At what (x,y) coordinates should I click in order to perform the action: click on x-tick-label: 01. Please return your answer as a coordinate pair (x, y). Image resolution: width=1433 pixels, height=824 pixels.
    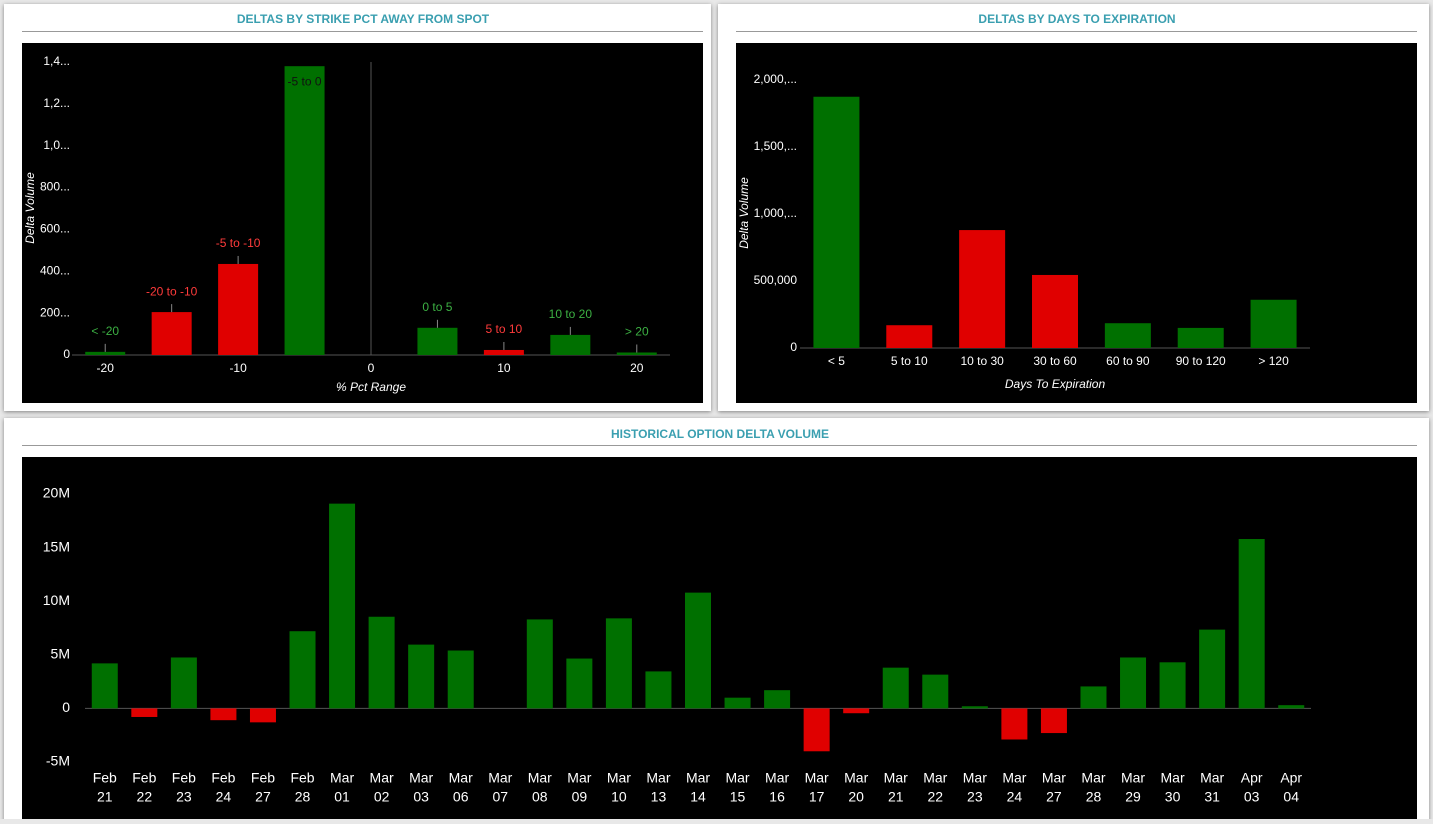
    Looking at the image, I should click on (342, 797).